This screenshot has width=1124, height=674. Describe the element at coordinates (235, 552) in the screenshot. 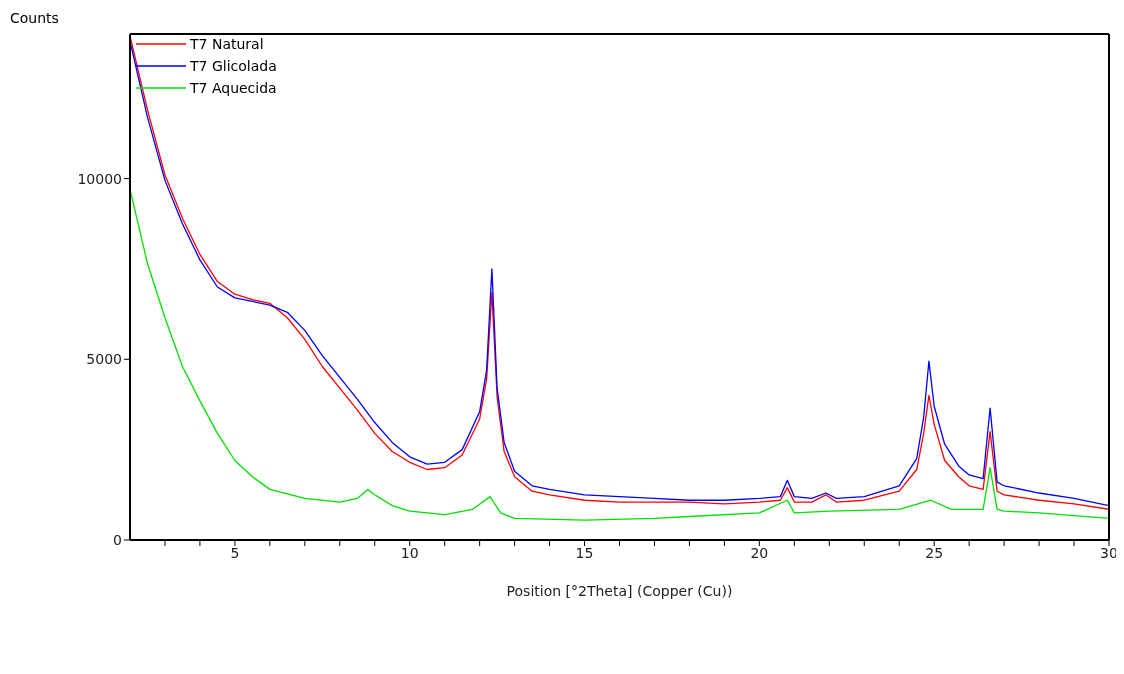

I see `x-tick-label: 5` at that location.